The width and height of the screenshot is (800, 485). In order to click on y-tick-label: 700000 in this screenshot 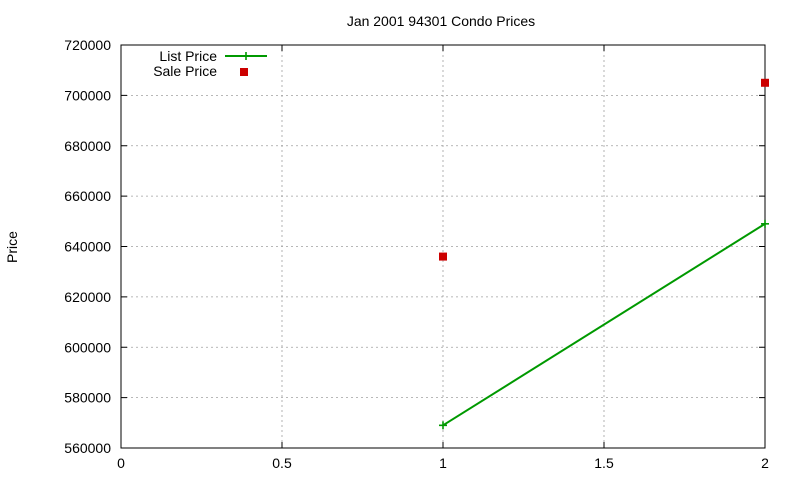, I will do `click(87, 95)`.